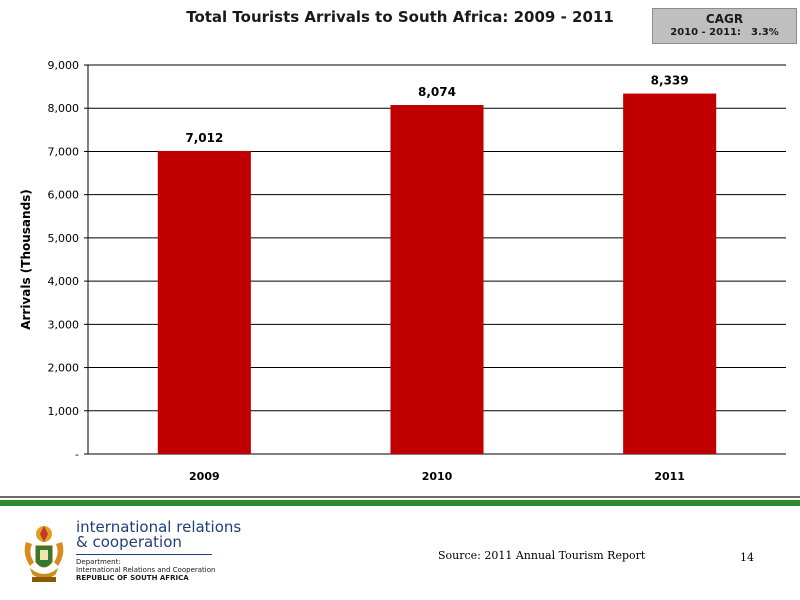  Describe the element at coordinates (26, 259) in the screenshot. I see `y-axis-title: Arrivals (Thousands)` at that location.